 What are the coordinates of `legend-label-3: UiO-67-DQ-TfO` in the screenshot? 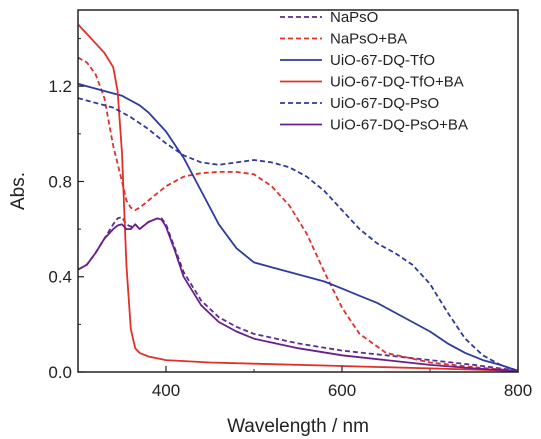 It's located at (382, 60).